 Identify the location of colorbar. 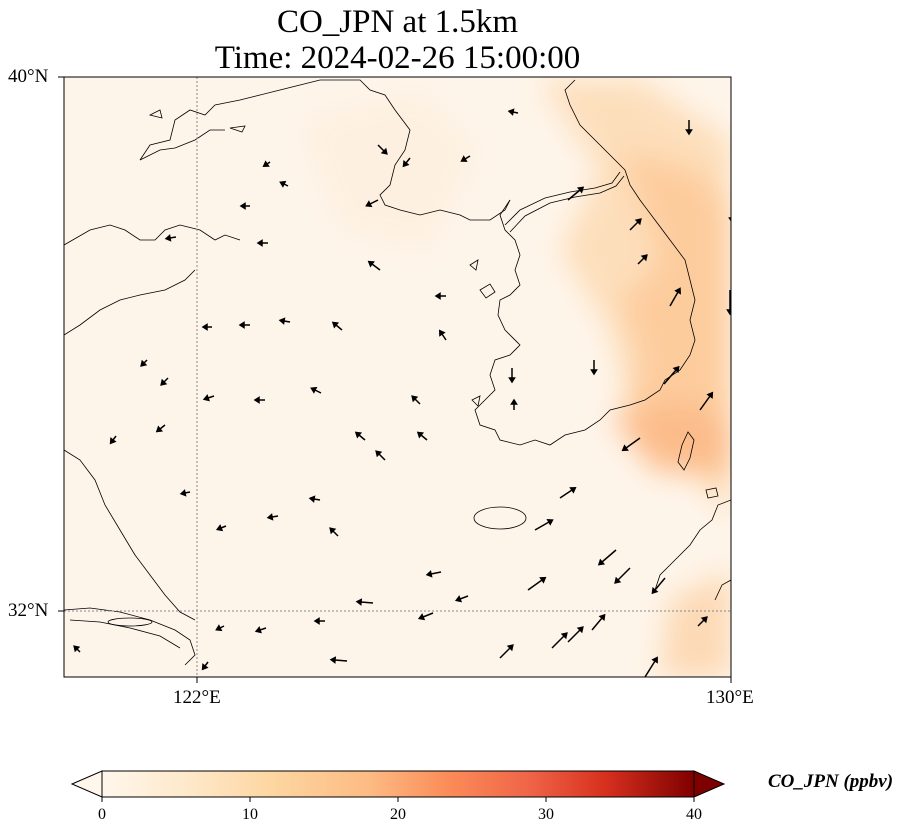
(398, 786).